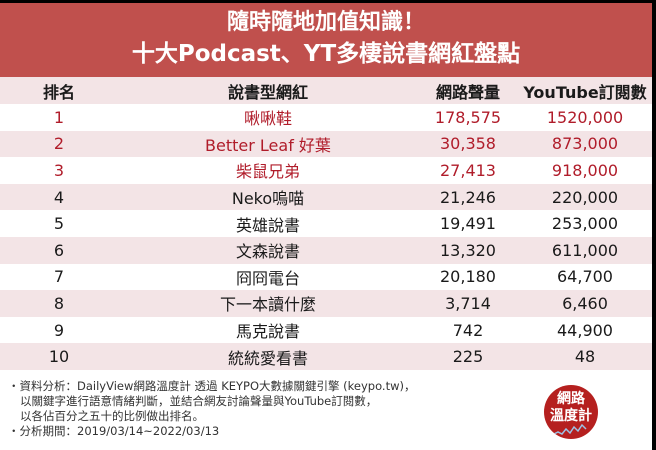 This screenshot has width=656, height=450. What do you see at coordinates (326, 54) in the screenshot?
I see `title-line-2: 十大Podcast、YT多棲說書網紅盤點` at bounding box center [326, 54].